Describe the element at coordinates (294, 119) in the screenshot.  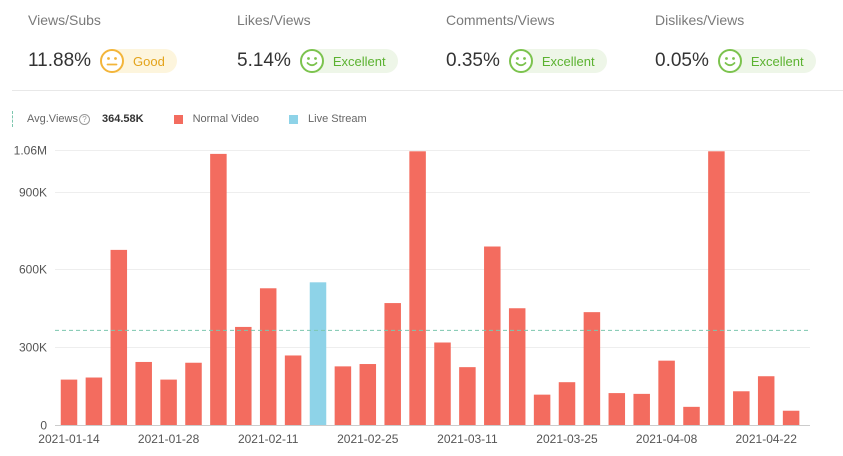
I see `legend-swatch-live` at that location.